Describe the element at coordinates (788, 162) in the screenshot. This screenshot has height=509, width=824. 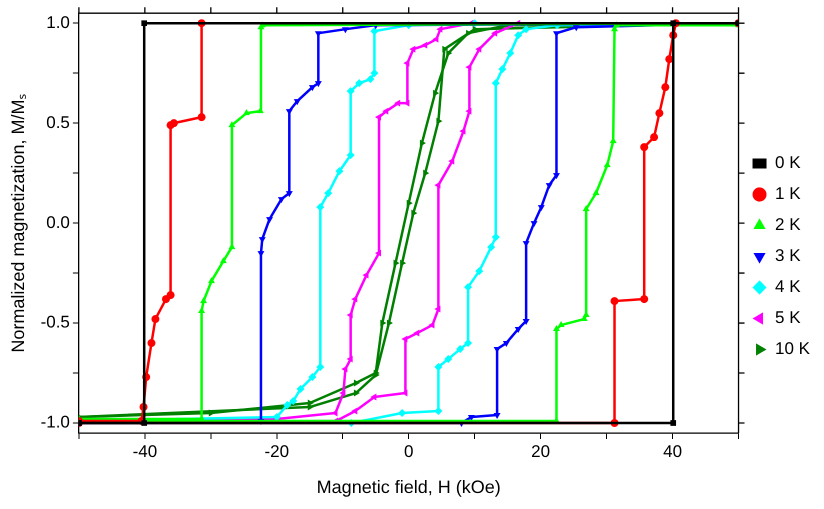
I see `legend-label: 0 K` at that location.